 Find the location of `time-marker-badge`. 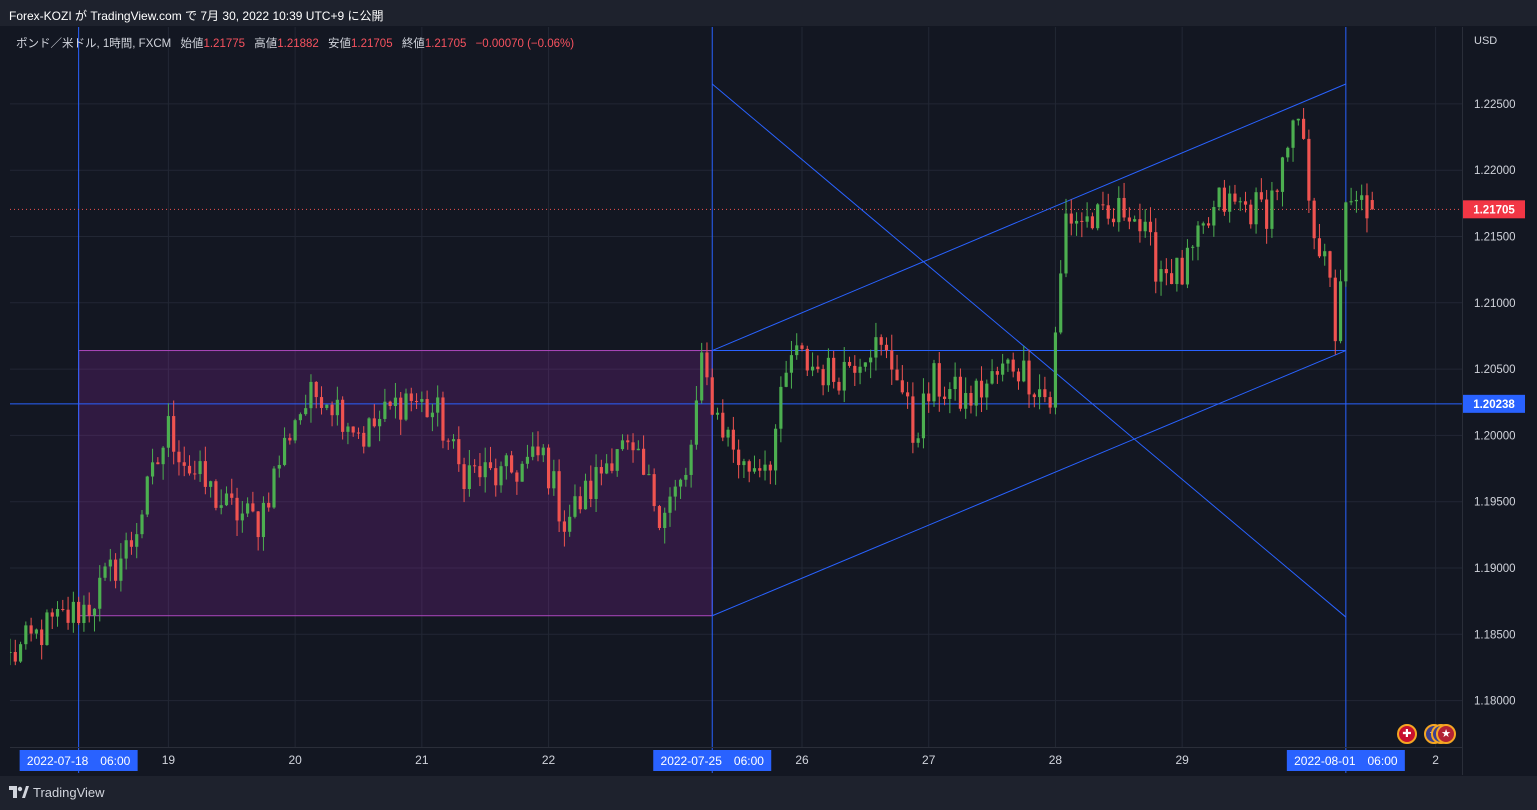

time-marker-badge is located at coordinates (78, 760).